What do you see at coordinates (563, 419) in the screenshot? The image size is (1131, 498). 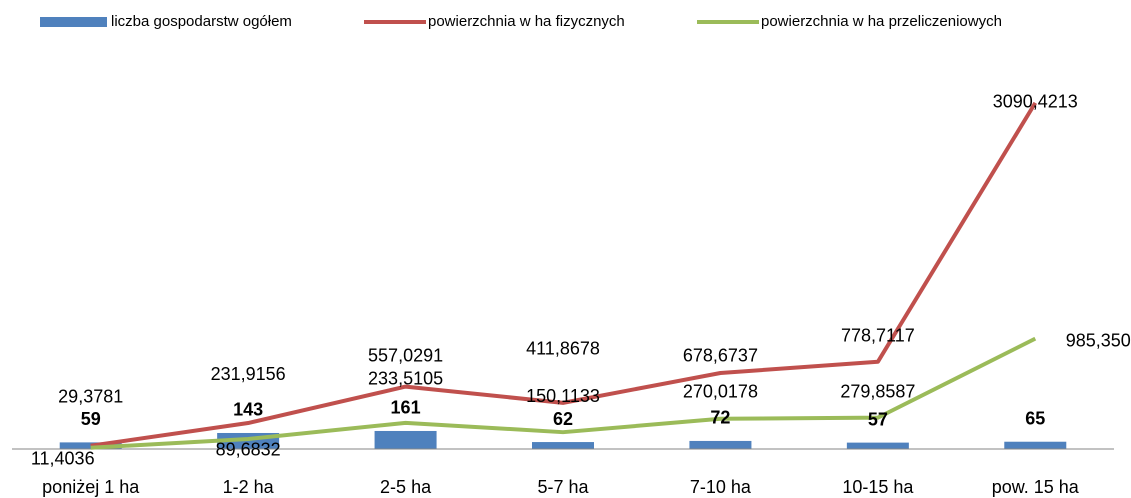 I see `bar-value-label: 62` at bounding box center [563, 419].